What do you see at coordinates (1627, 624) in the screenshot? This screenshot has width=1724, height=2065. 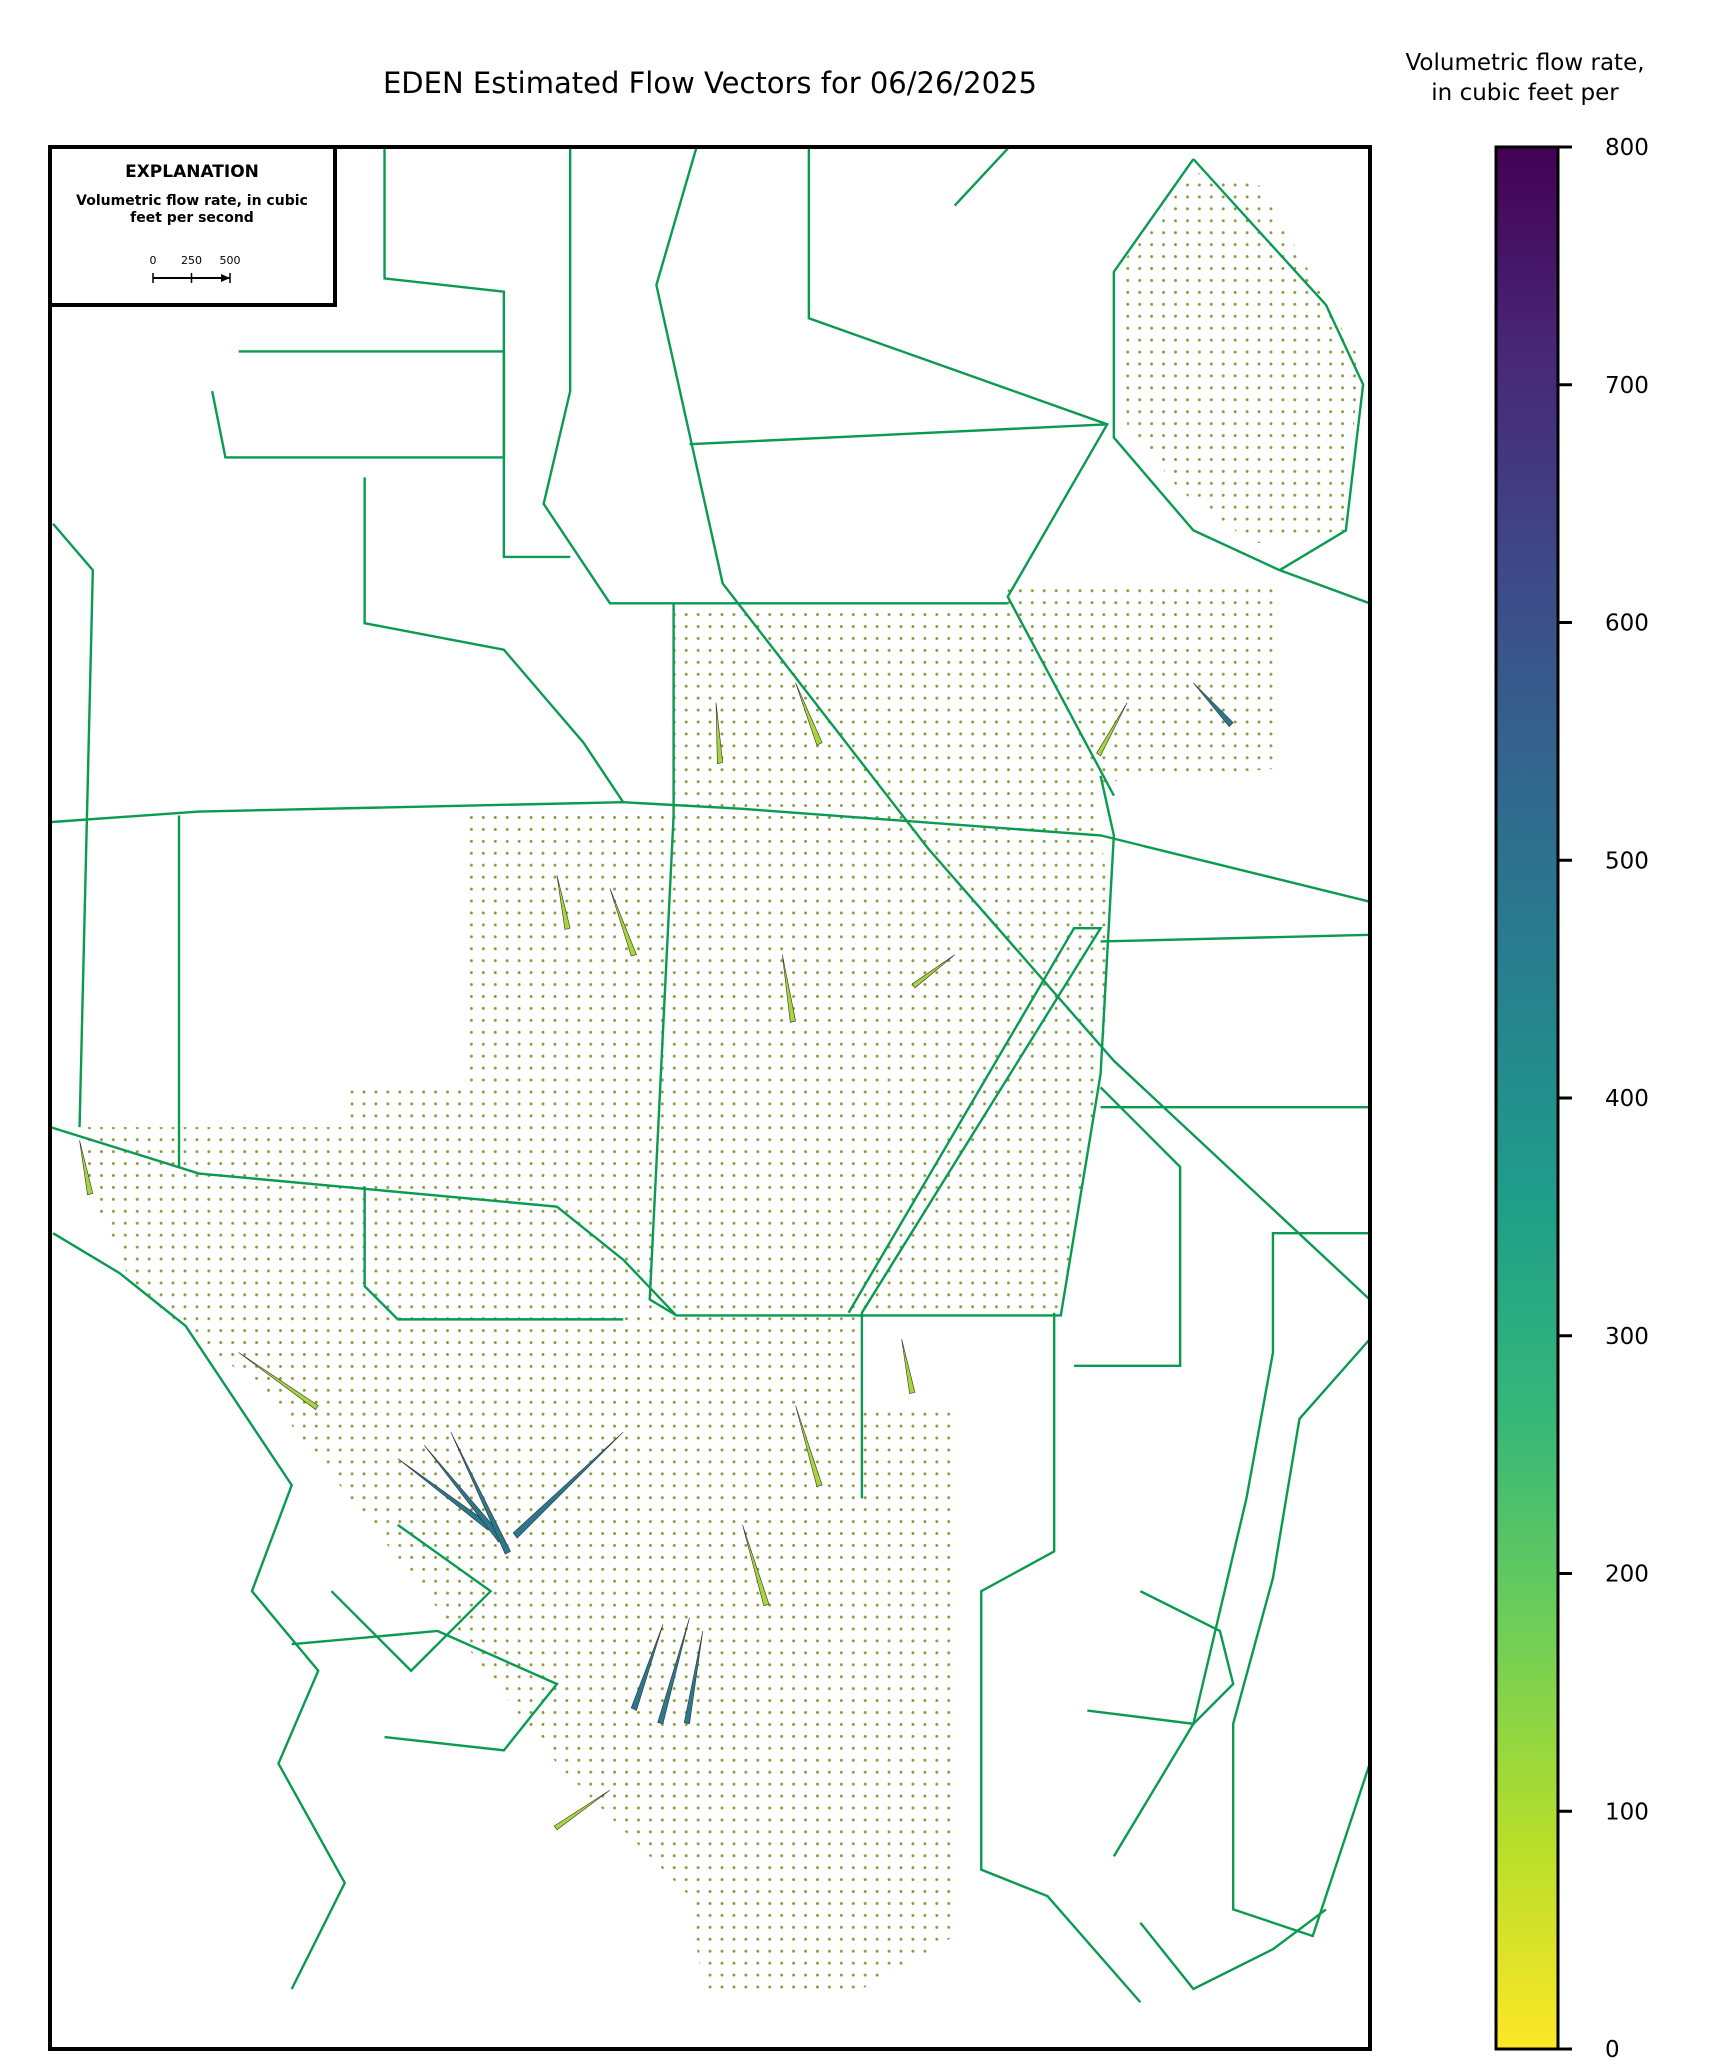 I see `colorbar-tick-label: 600` at bounding box center [1627, 624].